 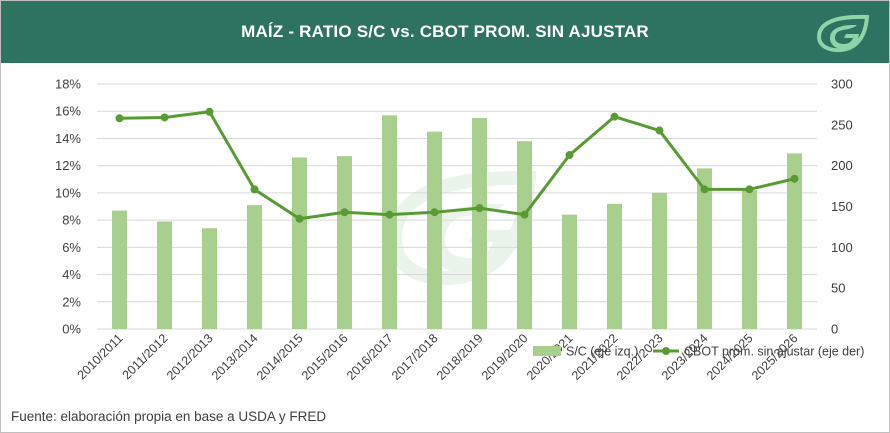 I want to click on legend-swatch-bar, so click(x=547, y=351).